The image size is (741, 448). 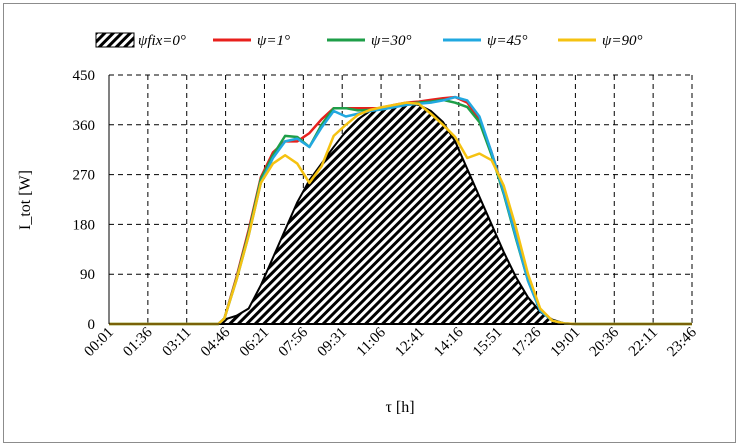 What do you see at coordinates (371, 341) in the screenshot?
I see `x-tick-label: 11:06` at bounding box center [371, 341].